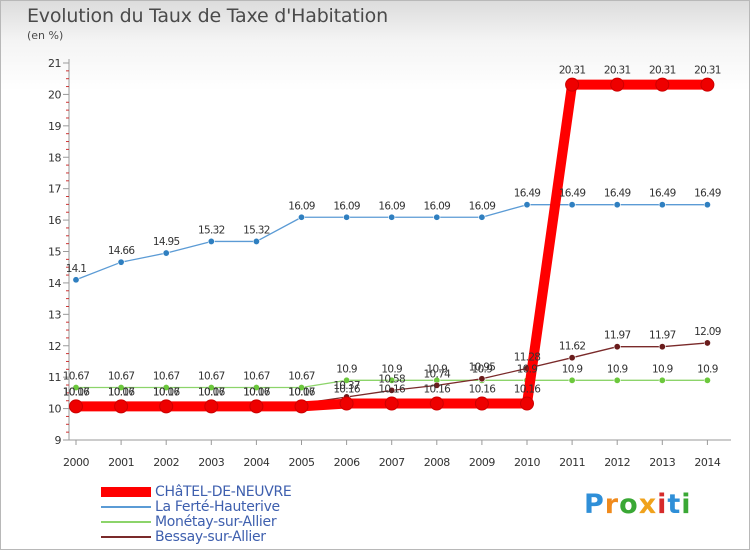  What do you see at coordinates (617, 462) in the screenshot?
I see `x-tick-label: 2012` at bounding box center [617, 462].